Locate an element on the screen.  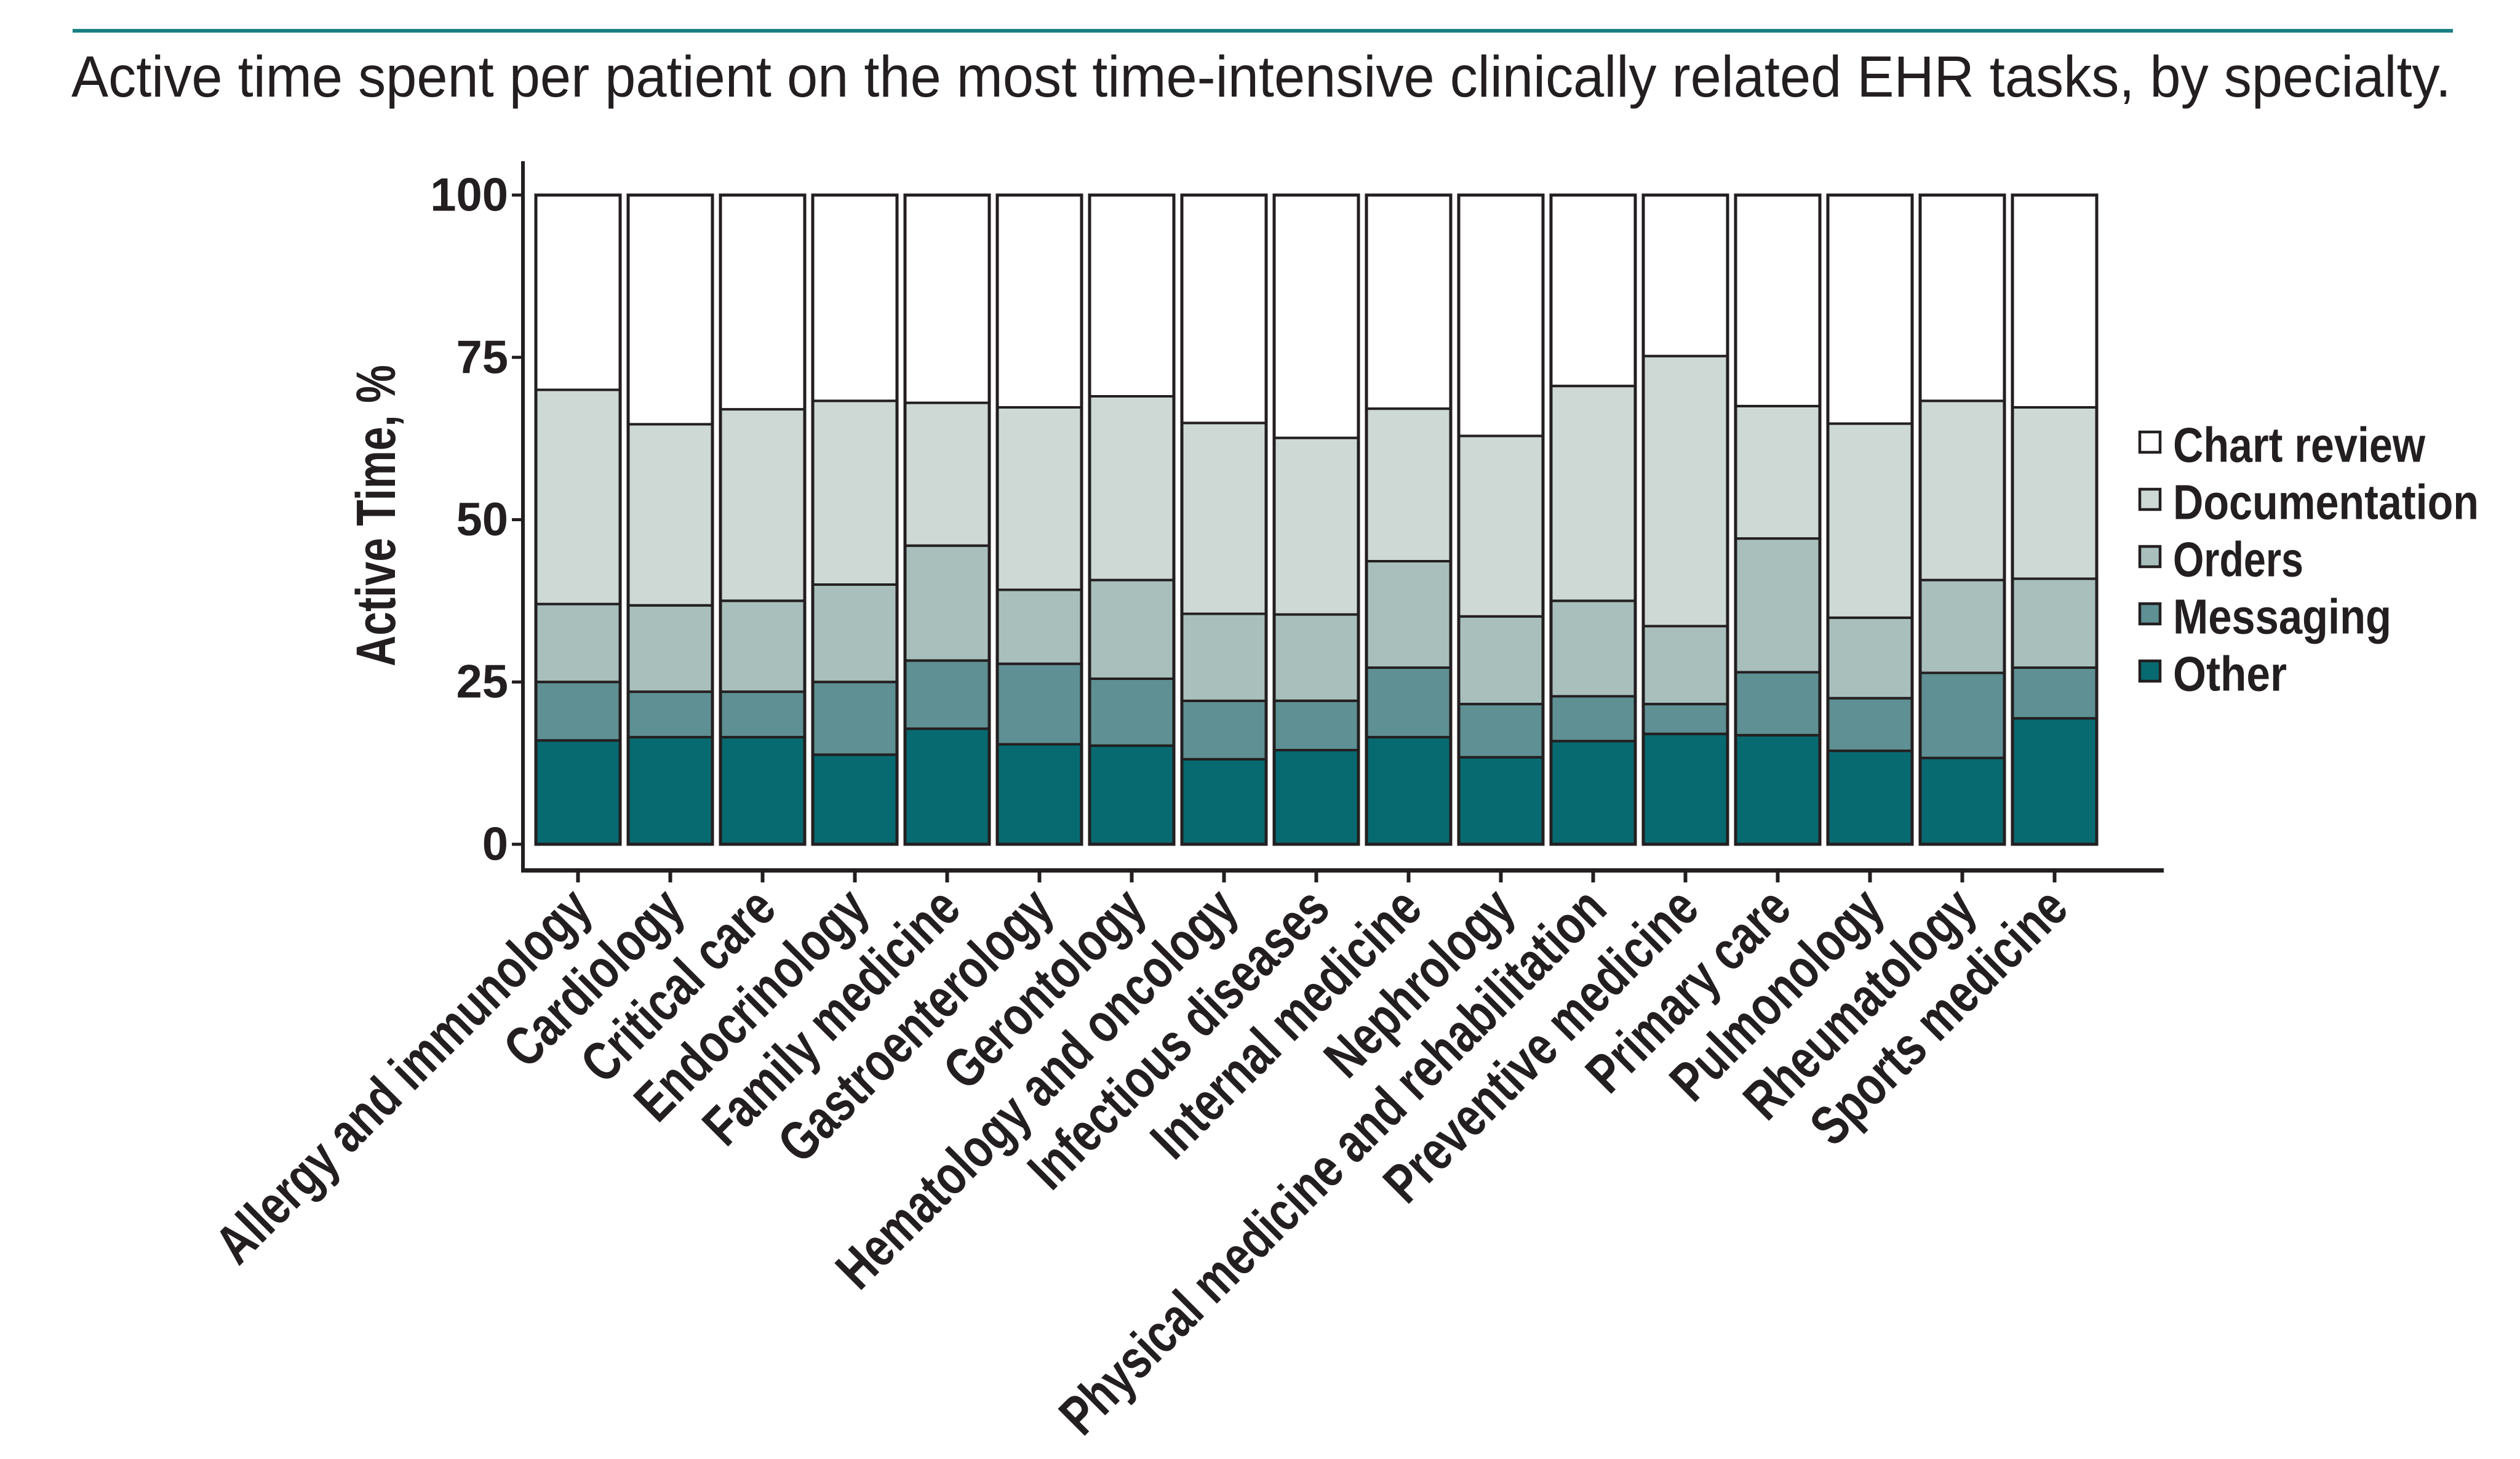
svg-text: Active Time, % is located at coordinates (376, 516).